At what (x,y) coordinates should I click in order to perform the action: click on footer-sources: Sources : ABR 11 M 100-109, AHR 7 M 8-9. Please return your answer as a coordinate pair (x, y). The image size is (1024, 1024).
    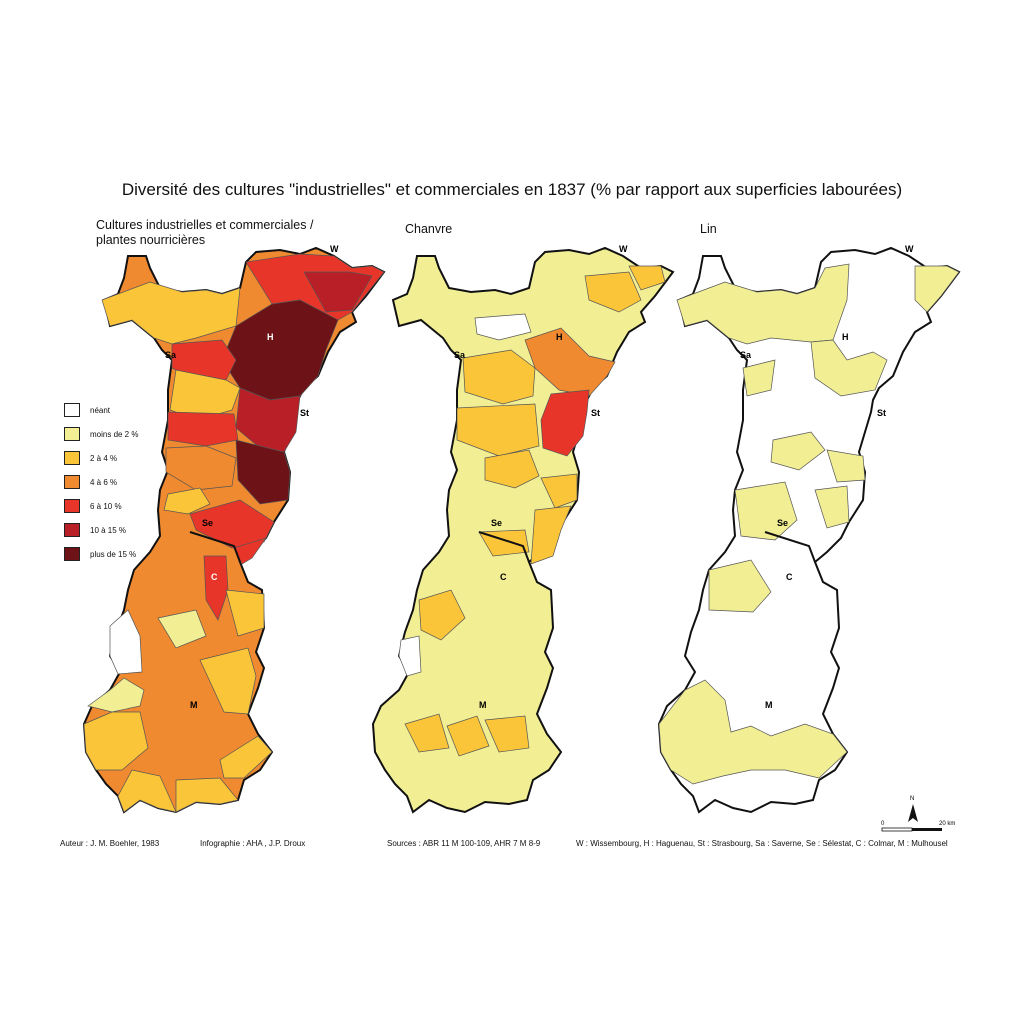
    Looking at the image, I should click on (464, 843).